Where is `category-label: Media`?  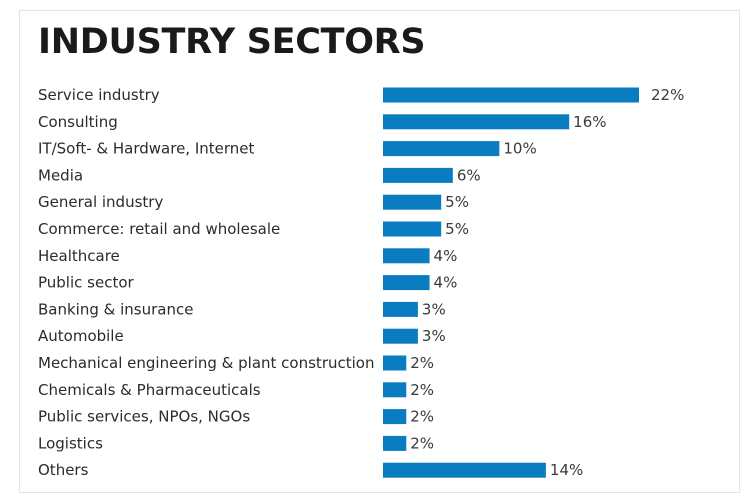
category-label: Media is located at coordinates (60, 175).